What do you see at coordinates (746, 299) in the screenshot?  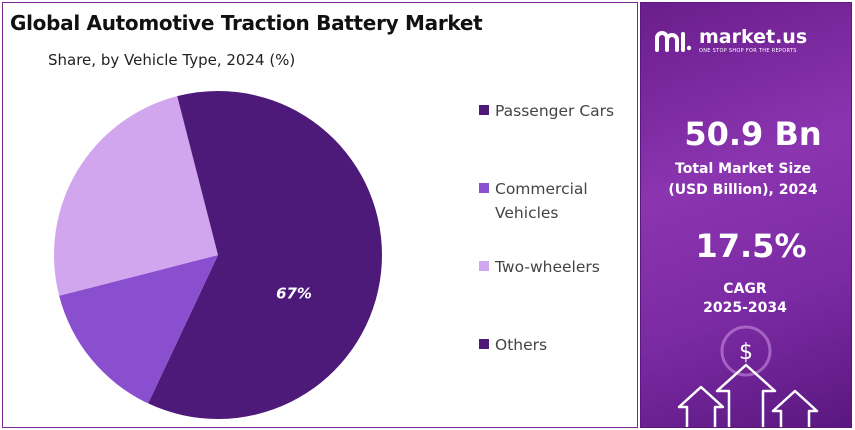 I see `cagr-label: CAGR 2025-2034` at bounding box center [746, 299].